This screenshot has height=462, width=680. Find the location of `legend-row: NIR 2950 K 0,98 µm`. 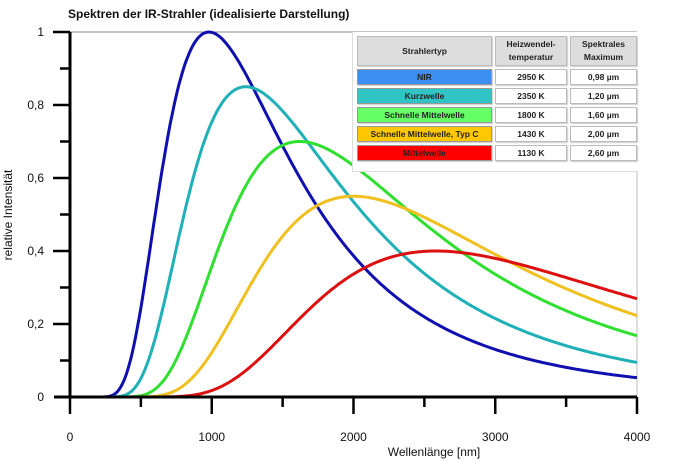

legend-row: NIR 2950 K 0,98 µm is located at coordinates (497, 77).